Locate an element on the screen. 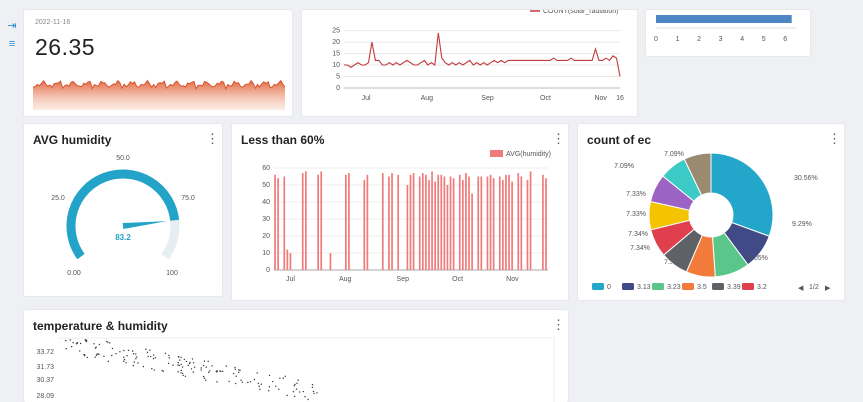 The image size is (863, 402). less60-legend-swatch is located at coordinates (496, 153).